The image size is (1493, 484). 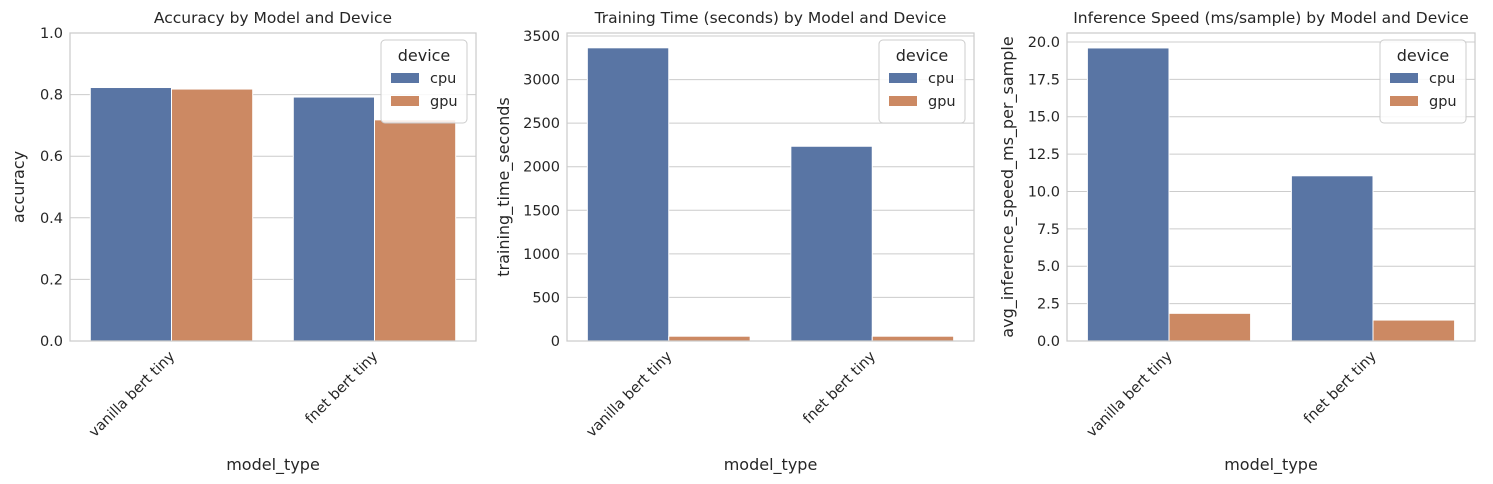 I want to click on y-tick-label: 15.0, so click(x=1044, y=118).